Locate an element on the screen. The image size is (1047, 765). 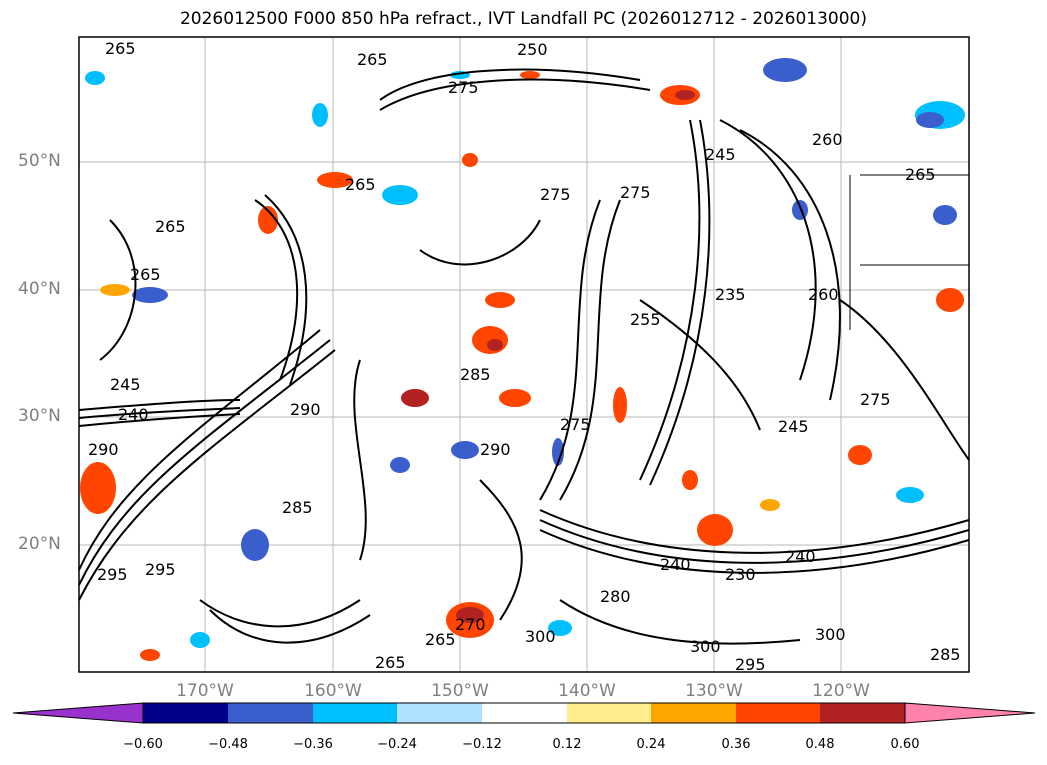
contour-label: 270 is located at coordinates (470, 624).